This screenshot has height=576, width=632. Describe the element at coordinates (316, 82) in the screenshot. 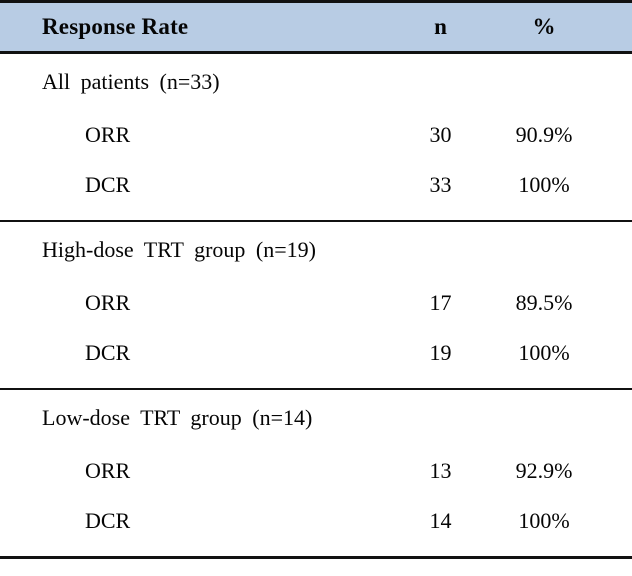

I see `section-title-row: All patients (n=33)` at that location.